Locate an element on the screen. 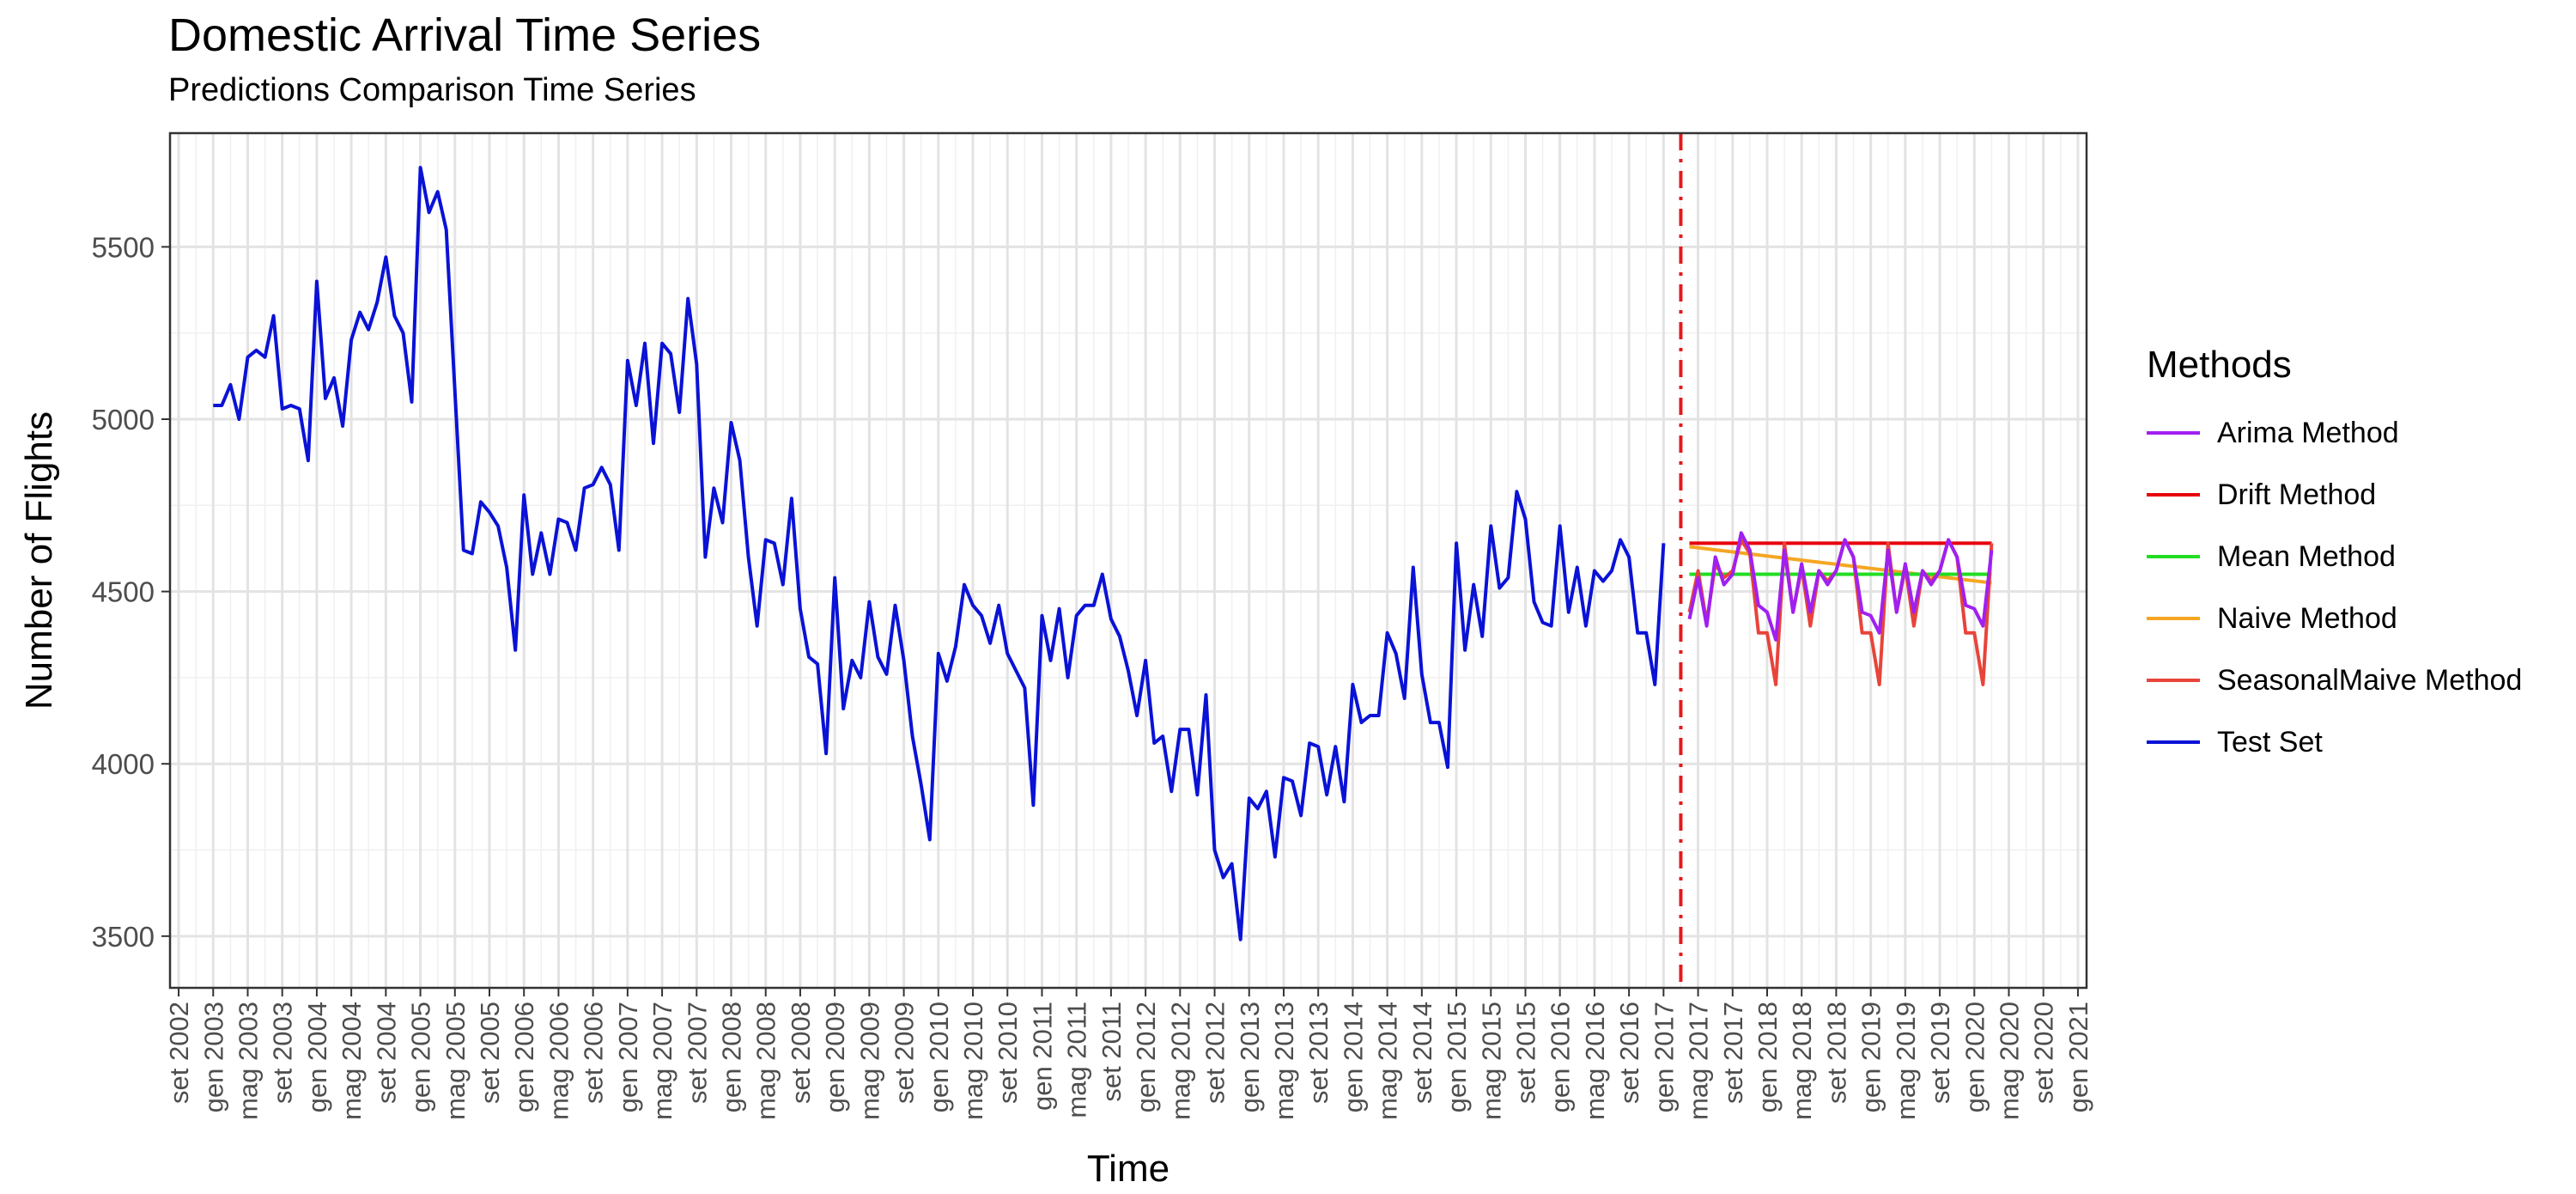 The width and height of the screenshot is (2576, 1194). x-tick-label: mag 2003 is located at coordinates (248, 1061).